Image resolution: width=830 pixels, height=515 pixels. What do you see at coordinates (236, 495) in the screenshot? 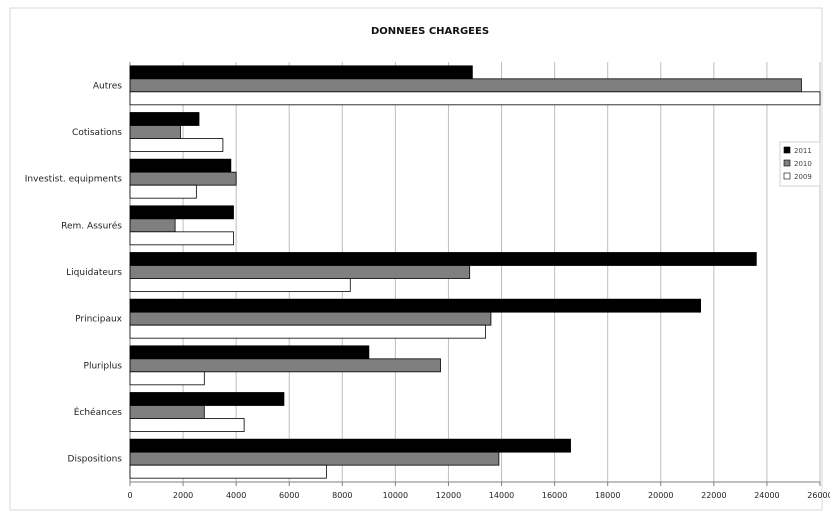
I see `x-tick-label: 4000` at bounding box center [236, 495].